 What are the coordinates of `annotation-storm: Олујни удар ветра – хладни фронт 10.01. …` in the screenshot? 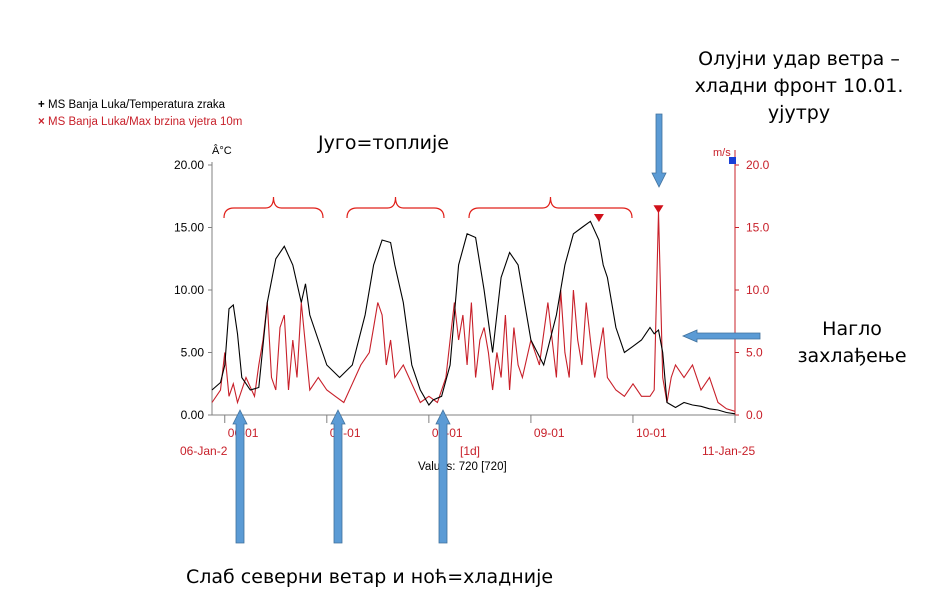 It's located at (799, 86).